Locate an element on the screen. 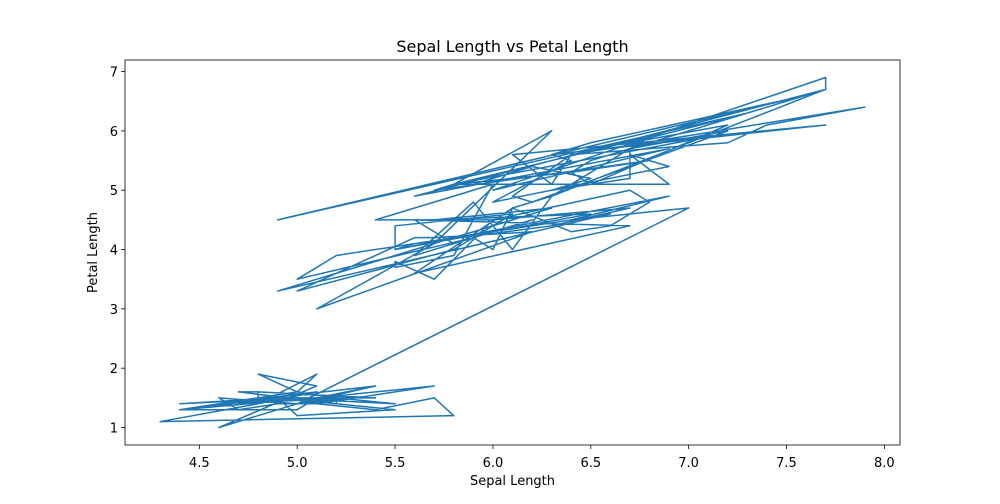  x-tick-label: 4.5 is located at coordinates (199, 463).